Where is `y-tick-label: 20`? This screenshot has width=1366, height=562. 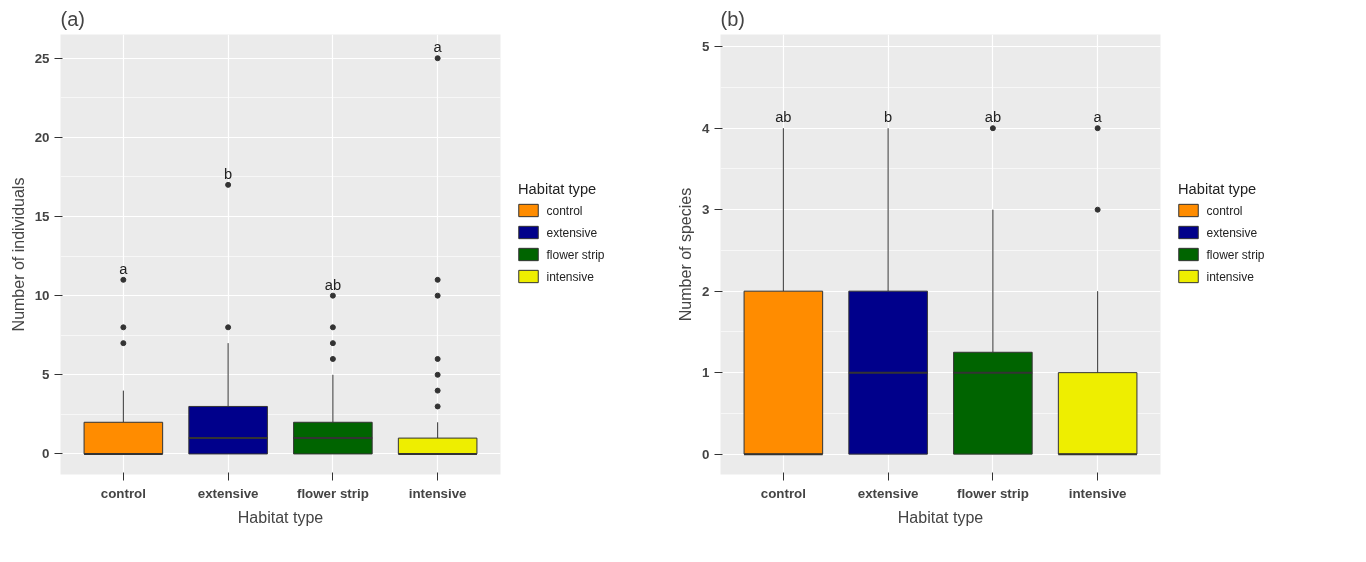
y-tick-label: 20 is located at coordinates (42, 137).